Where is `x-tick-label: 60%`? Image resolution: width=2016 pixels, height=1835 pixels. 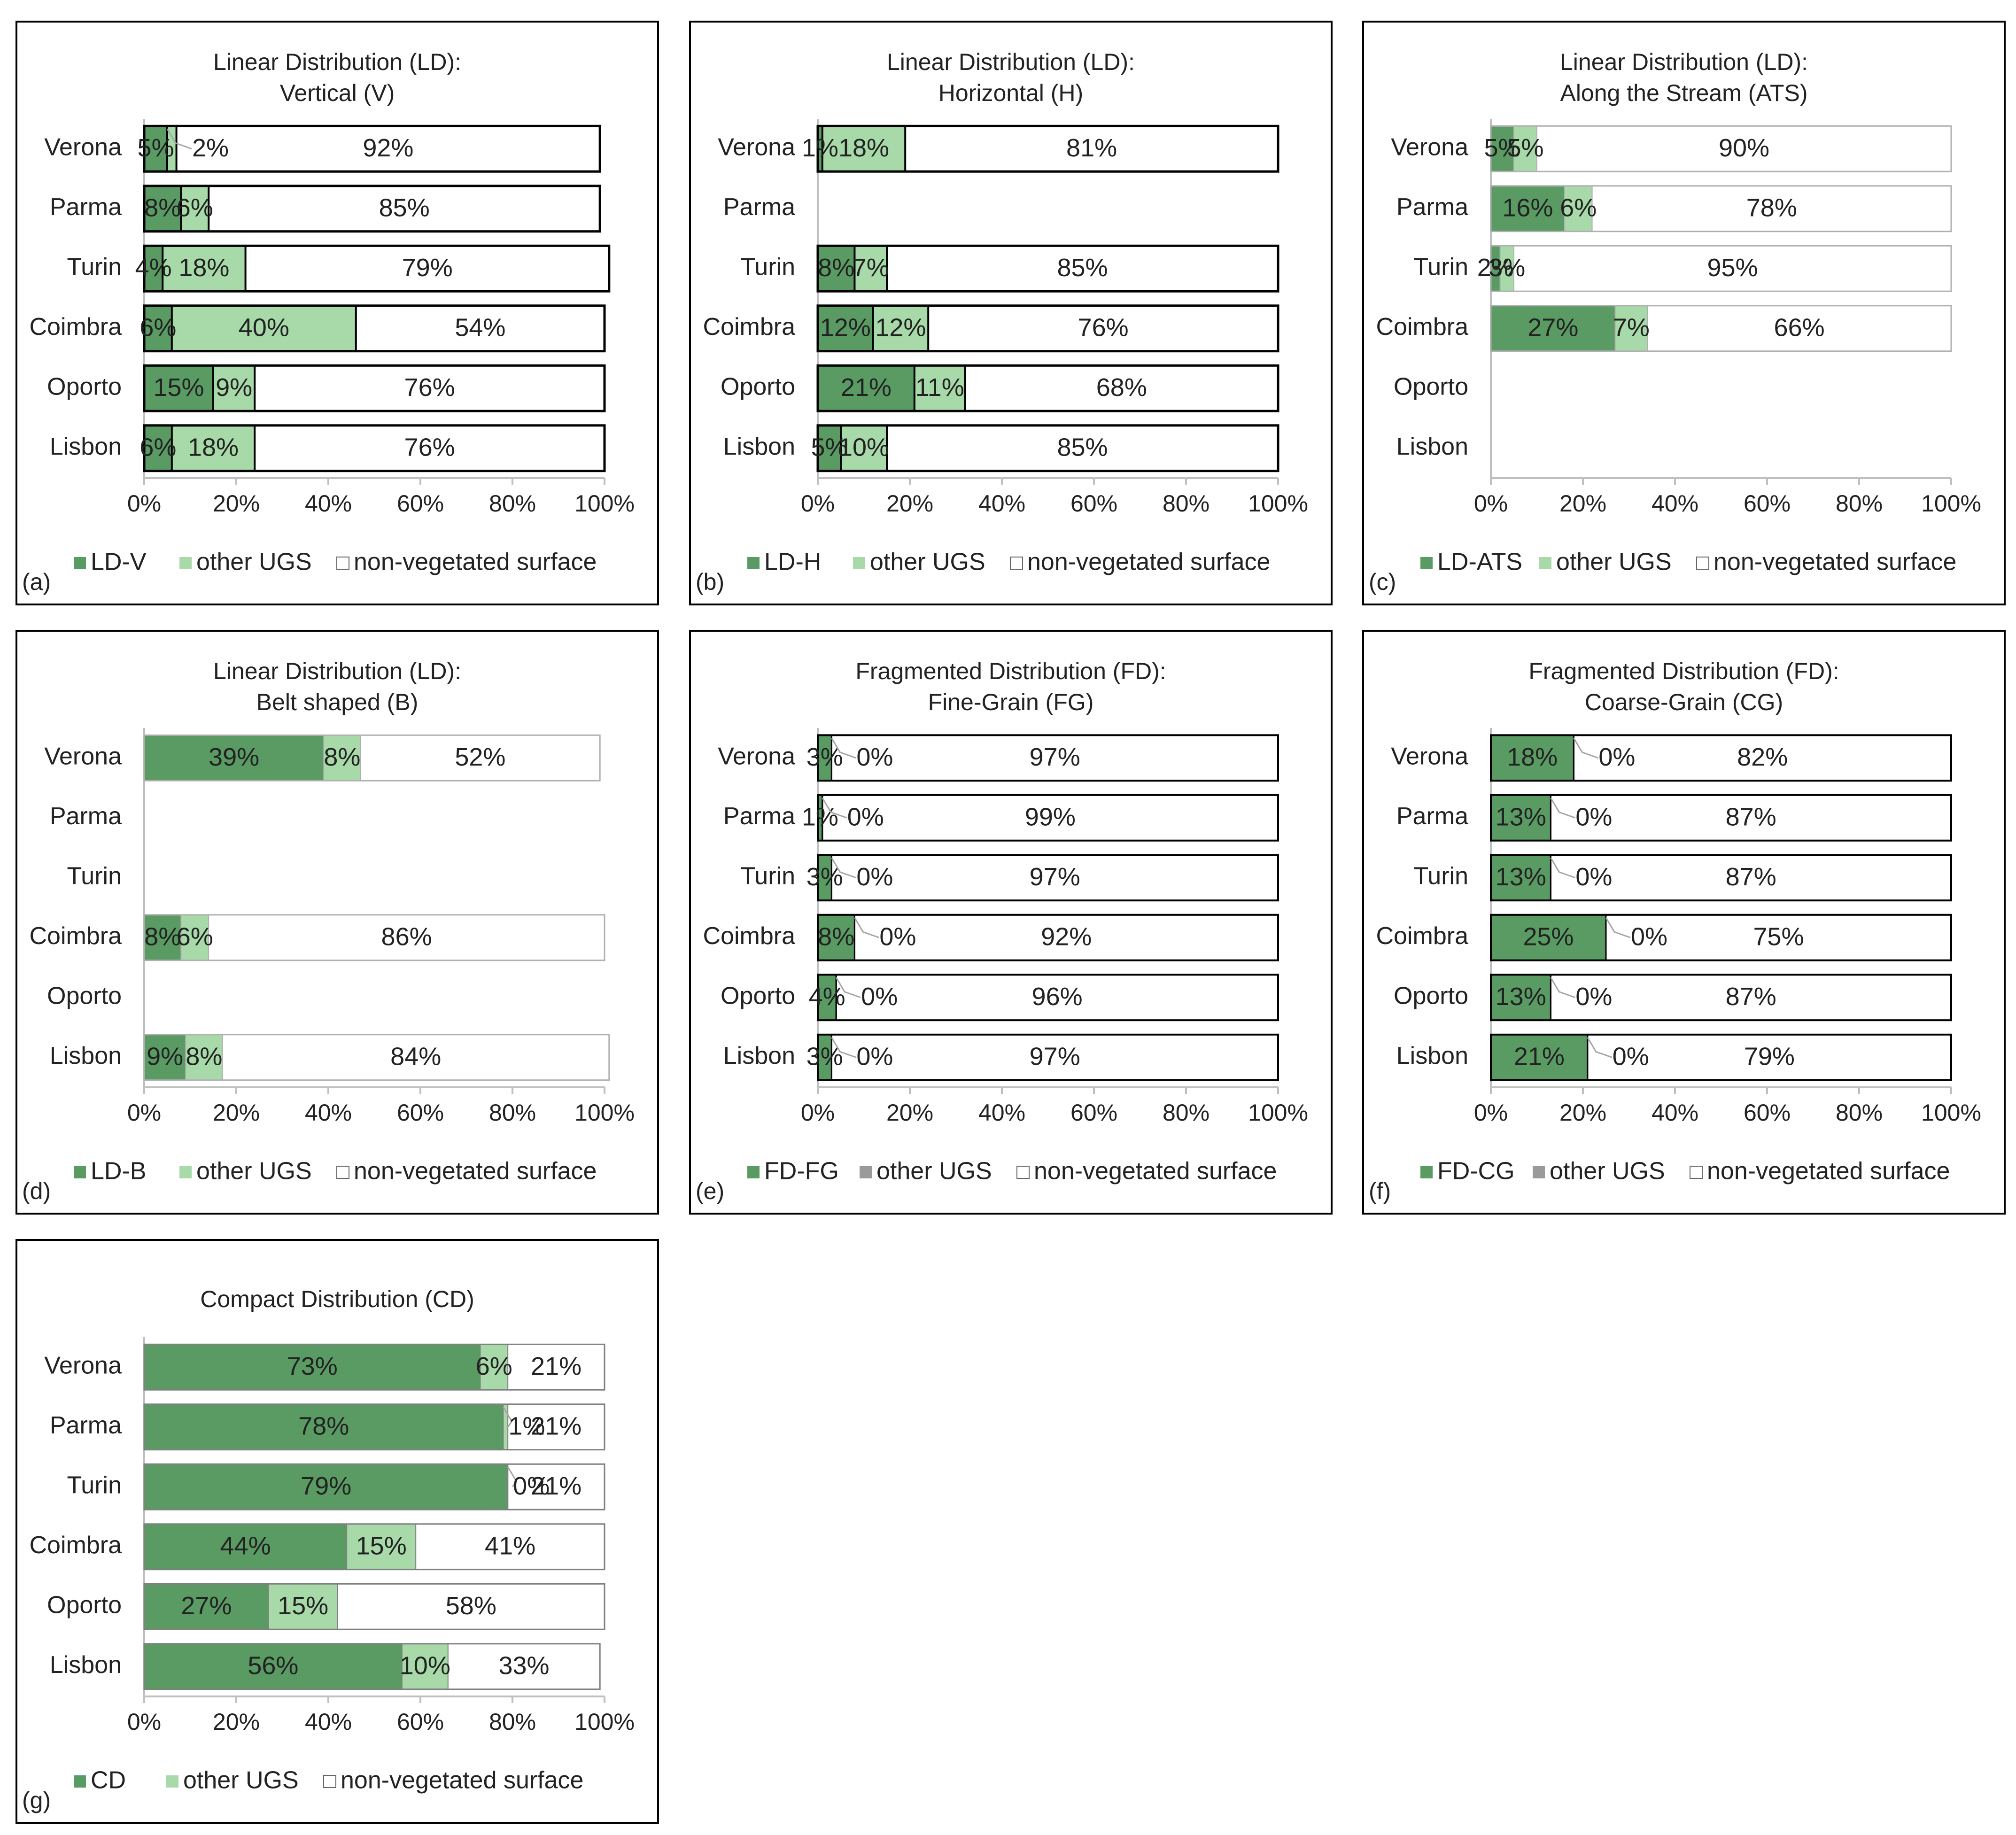
x-tick-label: 60% is located at coordinates (420, 1722).